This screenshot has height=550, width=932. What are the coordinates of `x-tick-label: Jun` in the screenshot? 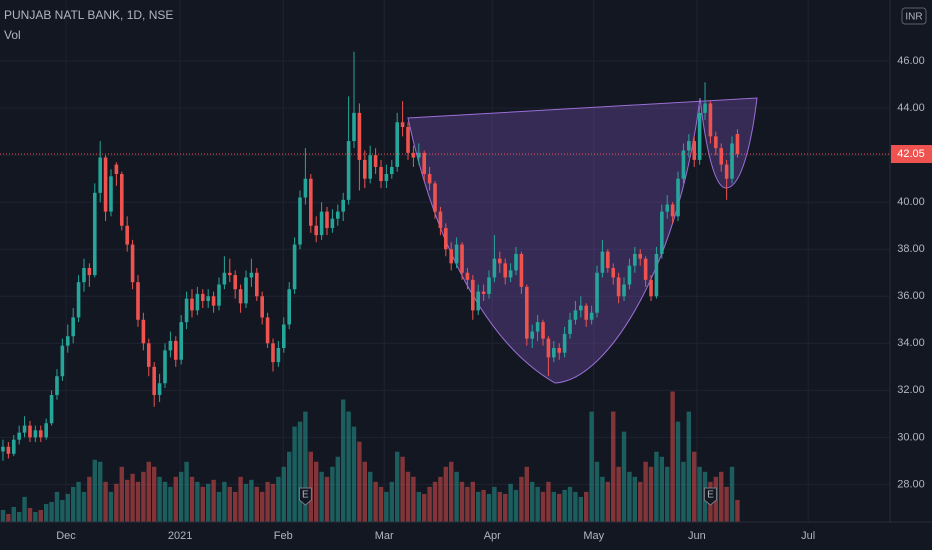 It's located at (697, 536).